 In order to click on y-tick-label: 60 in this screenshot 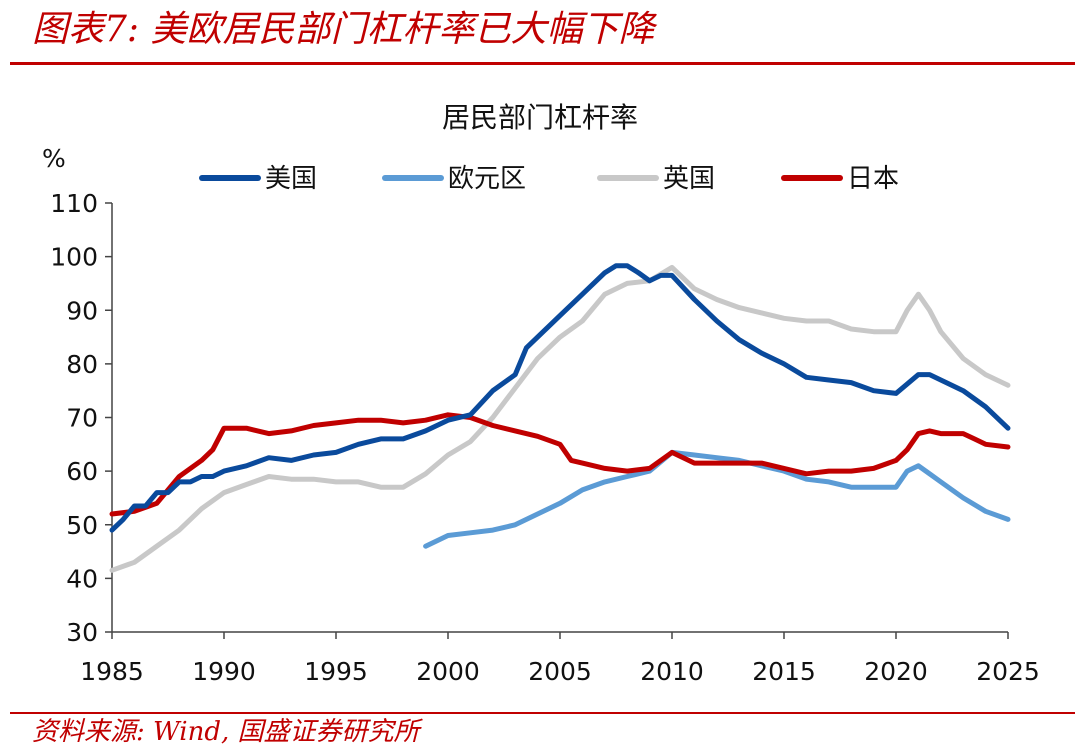, I will do `click(82, 471)`.